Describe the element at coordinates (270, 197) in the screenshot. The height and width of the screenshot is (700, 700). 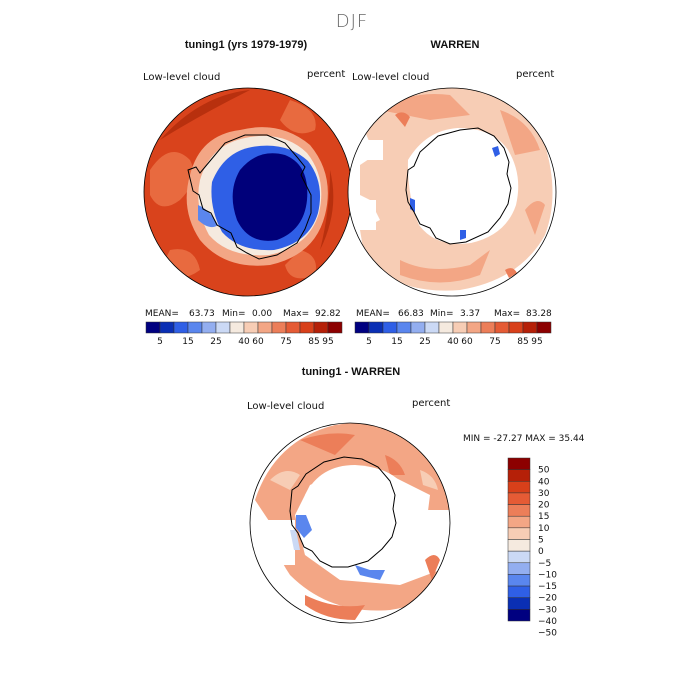
I see `ice-sheet-core` at that location.